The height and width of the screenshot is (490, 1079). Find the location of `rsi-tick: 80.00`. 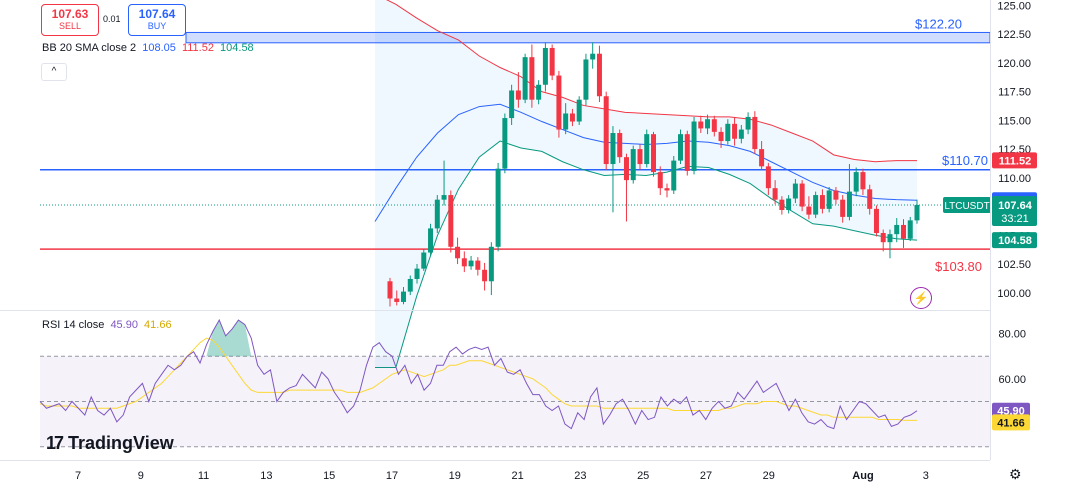

rsi-tick: 80.00 is located at coordinates (1012, 335).